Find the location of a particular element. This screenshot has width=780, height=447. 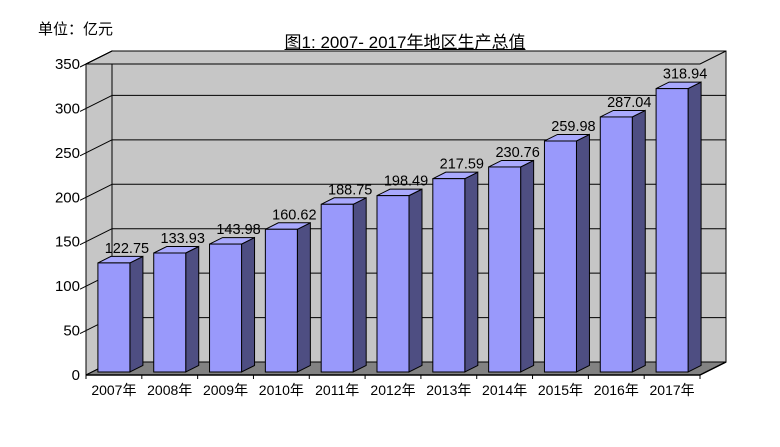

x-tick-label: 2016年 is located at coordinates (616, 390).